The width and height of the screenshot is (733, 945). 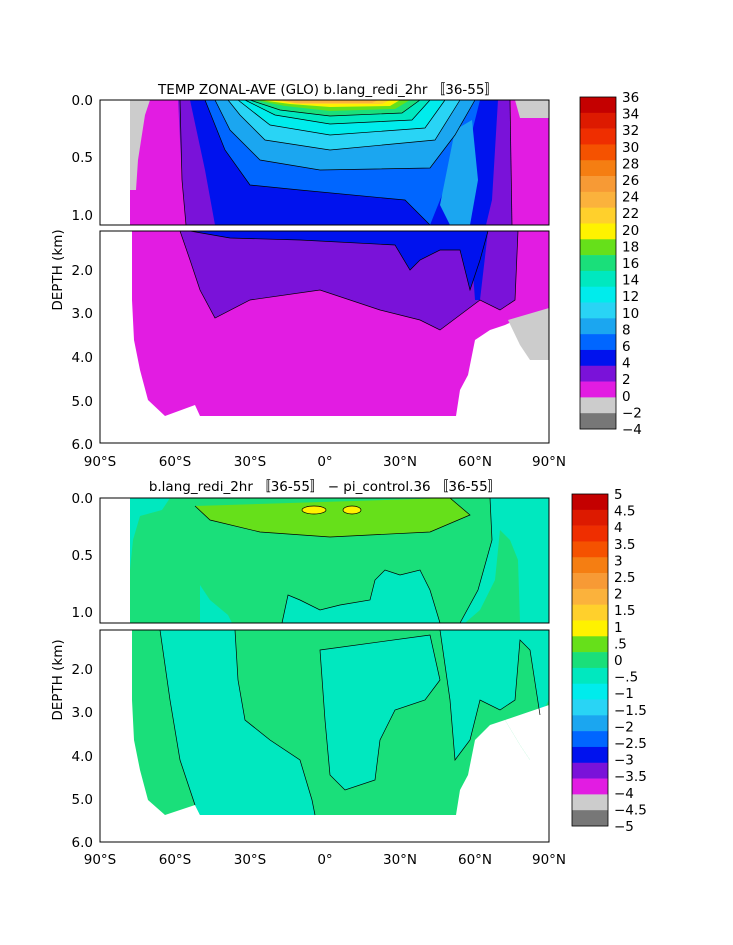 I want to click on y-tick-label: 1.0, so click(x=82, y=613).